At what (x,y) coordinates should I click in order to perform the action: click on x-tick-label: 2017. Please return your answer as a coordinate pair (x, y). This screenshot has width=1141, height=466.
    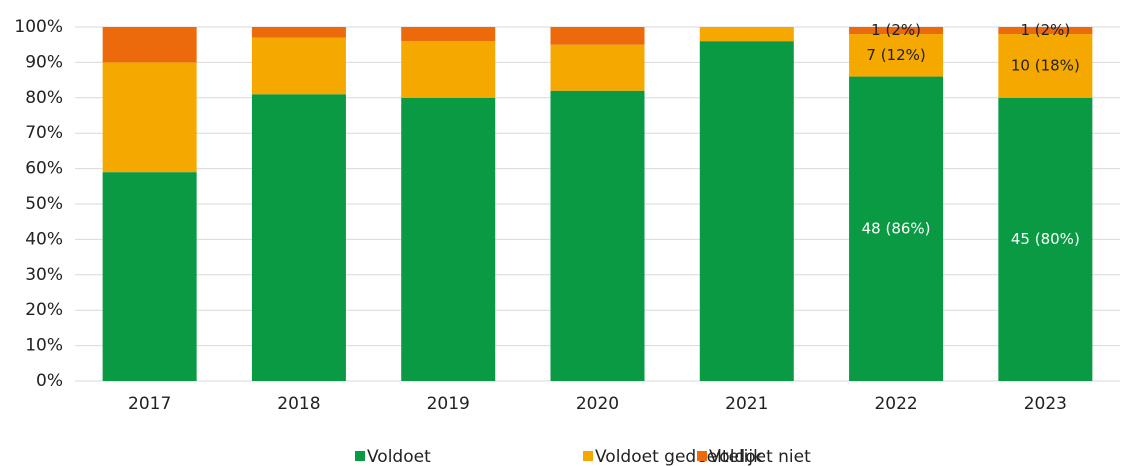
    Looking at the image, I should click on (149, 404).